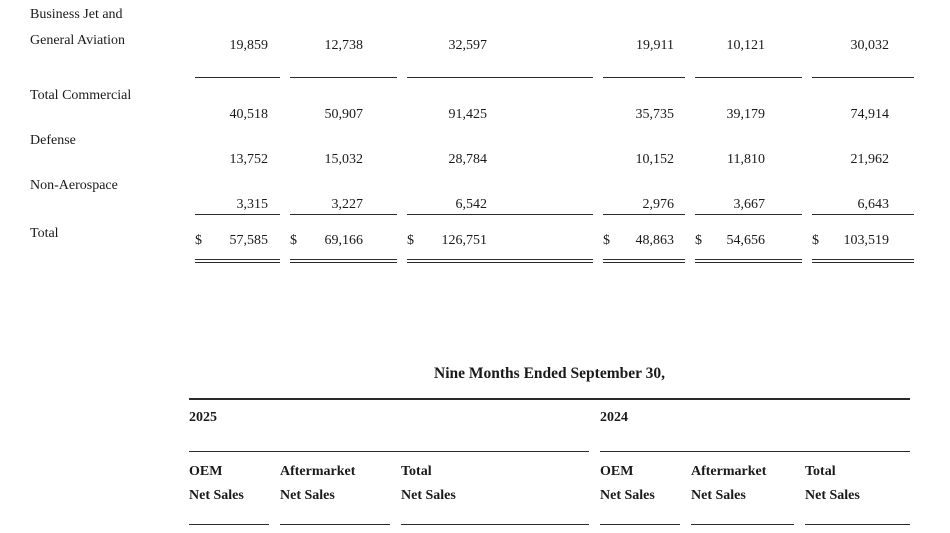  What do you see at coordinates (746, 45) in the screenshot?
I see `value-cell: 10,121` at bounding box center [746, 45].